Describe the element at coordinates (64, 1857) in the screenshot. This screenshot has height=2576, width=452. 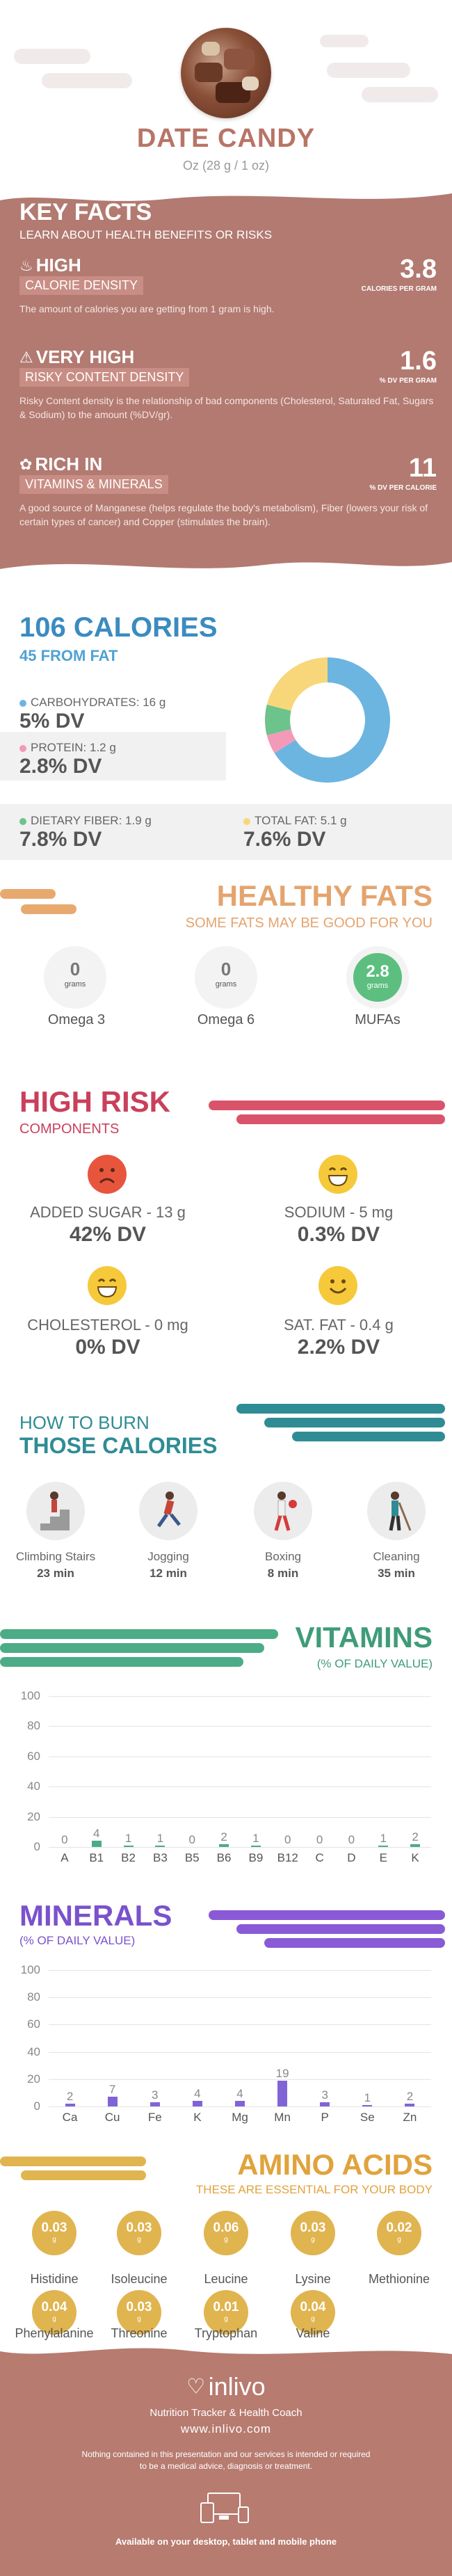
I see `x-tick-label: A` at that location.